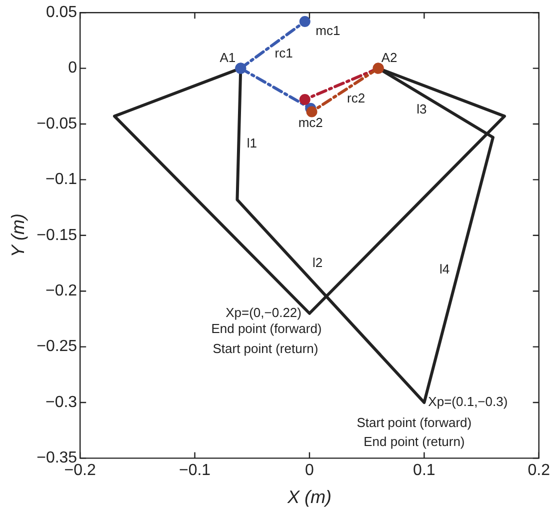 The image size is (553, 517). What do you see at coordinates (424, 471) in the screenshot?
I see `x-tick-label: 0.1` at bounding box center [424, 471].